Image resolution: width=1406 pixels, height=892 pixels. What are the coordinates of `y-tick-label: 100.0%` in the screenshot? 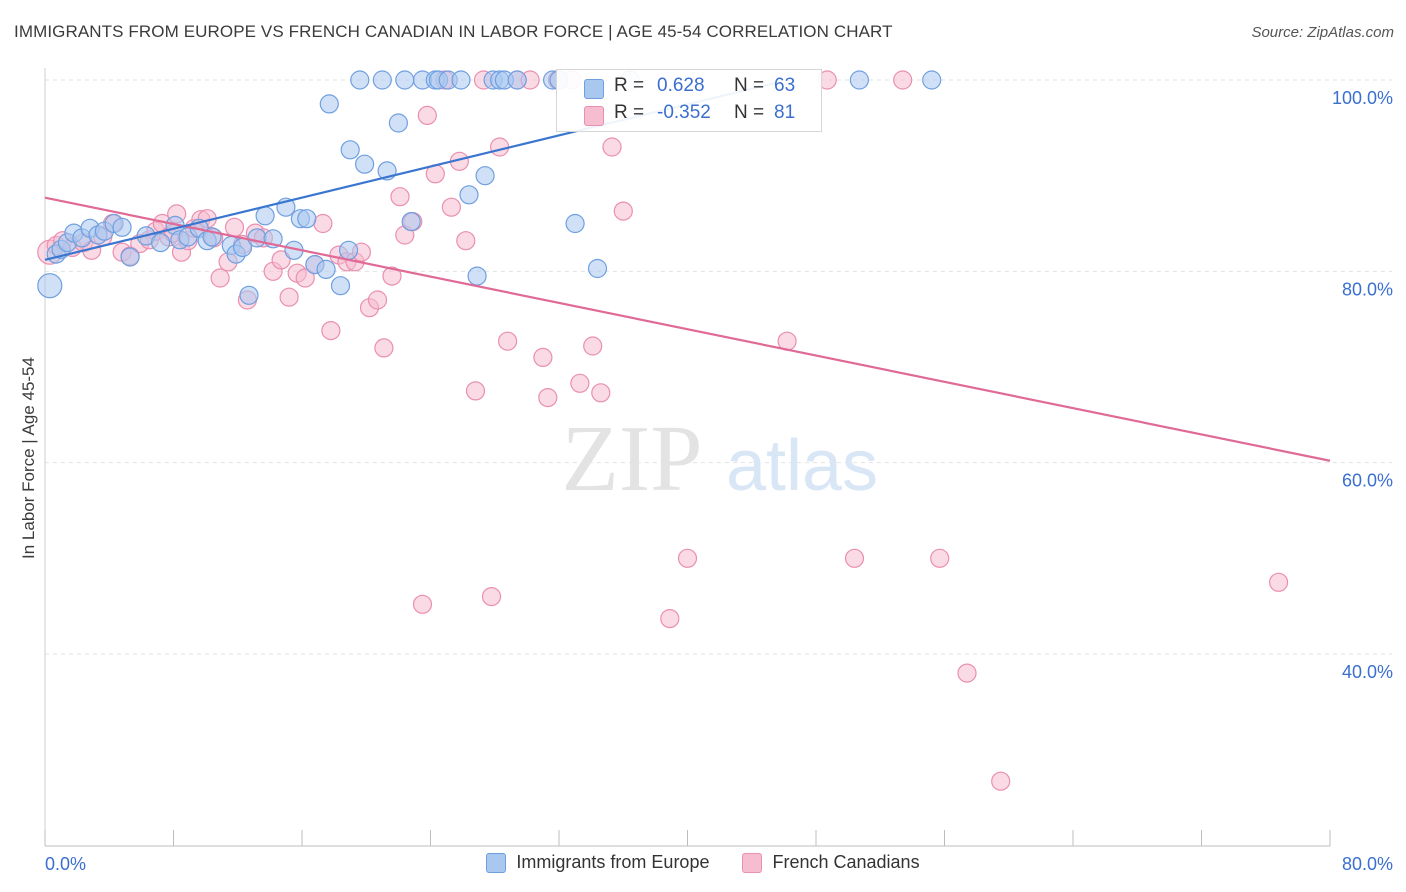 It's located at (1362, 98).